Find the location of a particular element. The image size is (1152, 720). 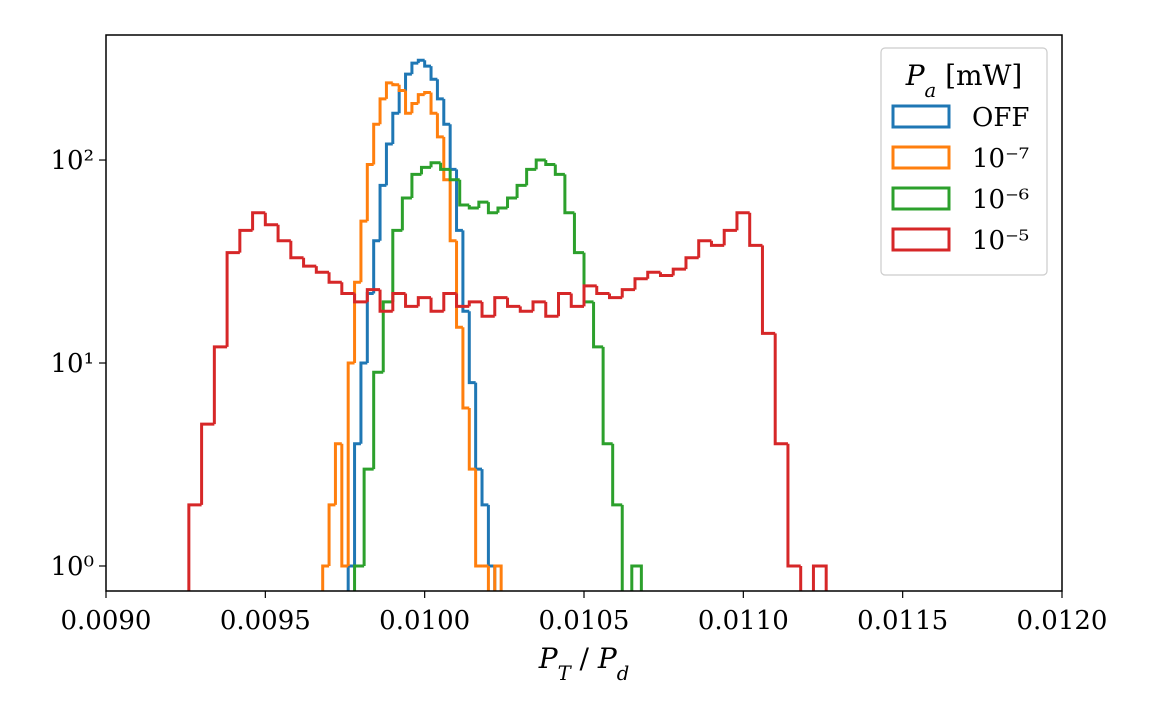

x-tick-label: 0.0095 is located at coordinates (265, 621).